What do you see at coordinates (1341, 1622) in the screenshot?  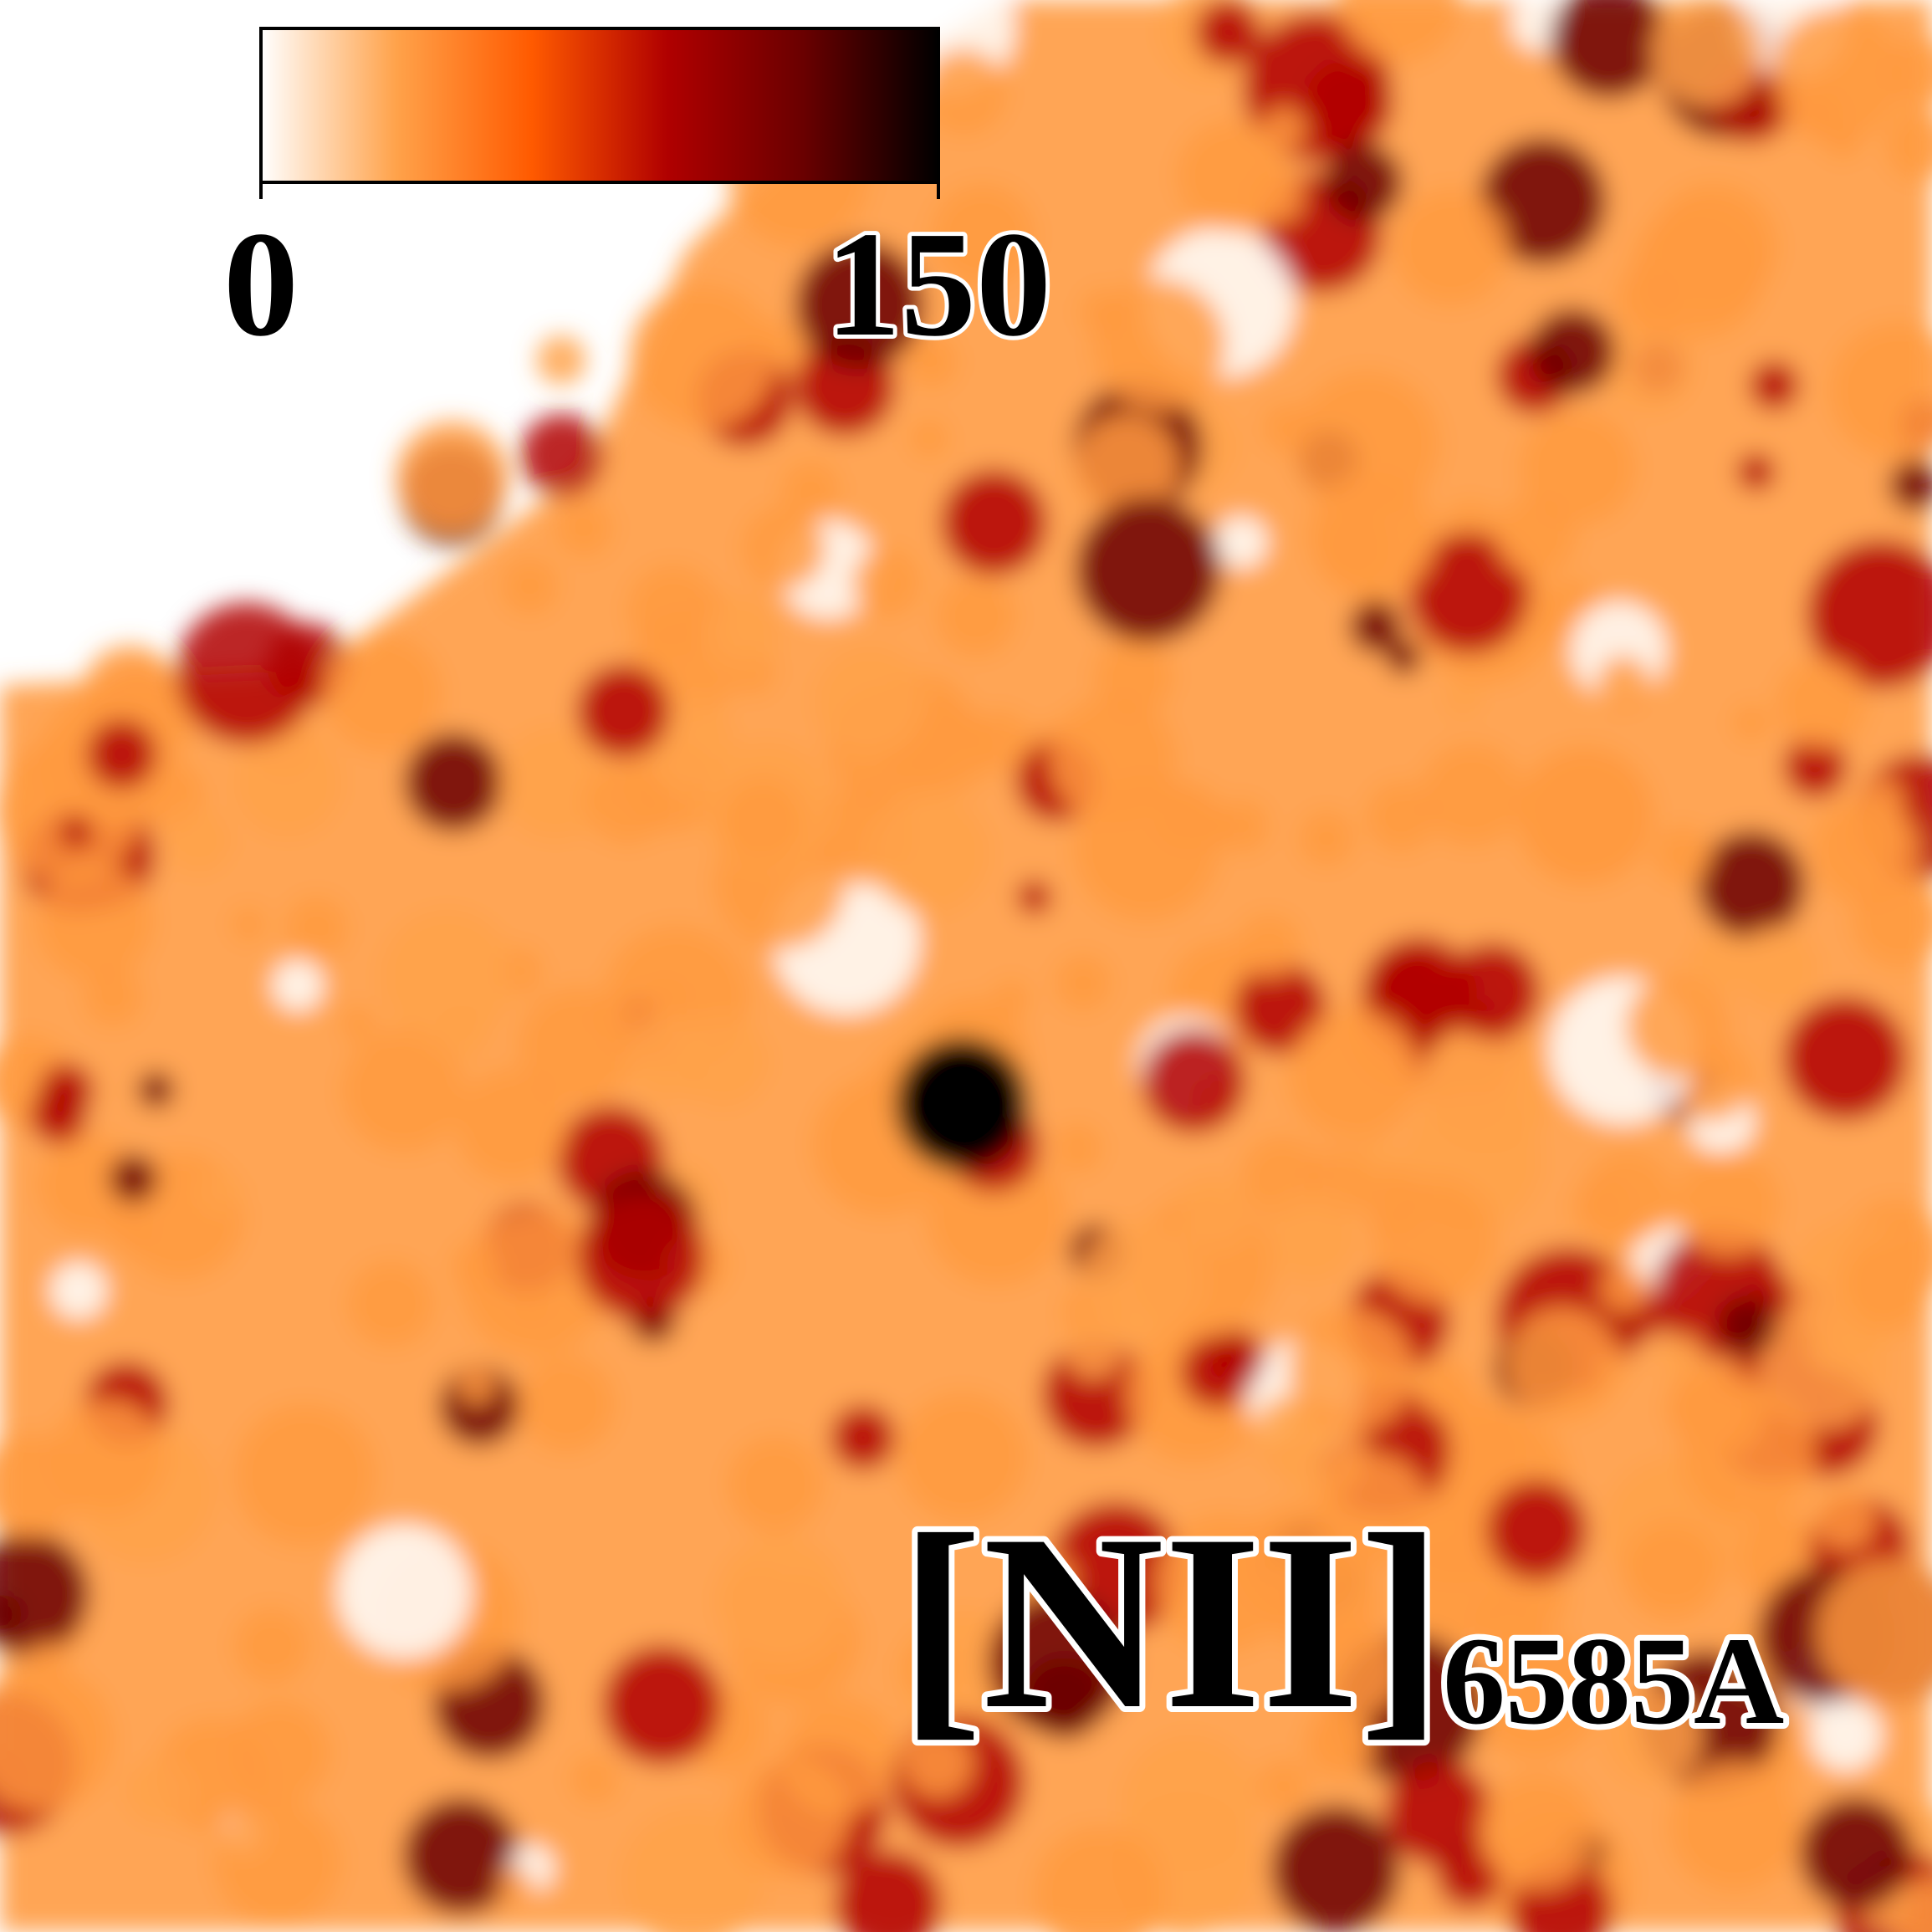 I see `line-label: [NII]6585A` at bounding box center [1341, 1622].